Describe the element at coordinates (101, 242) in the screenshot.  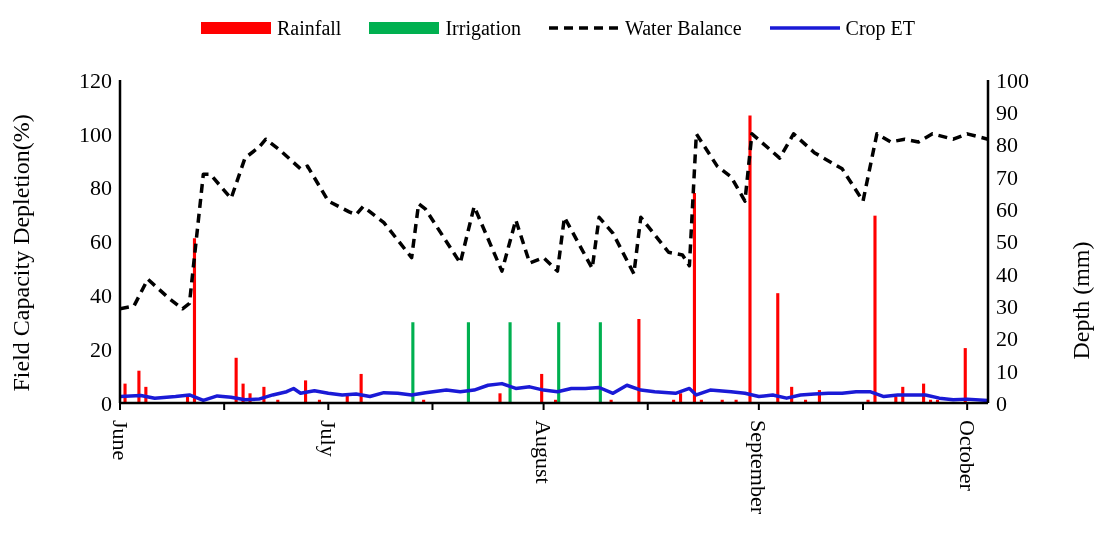
I see `y-tick-label: 60` at that location.